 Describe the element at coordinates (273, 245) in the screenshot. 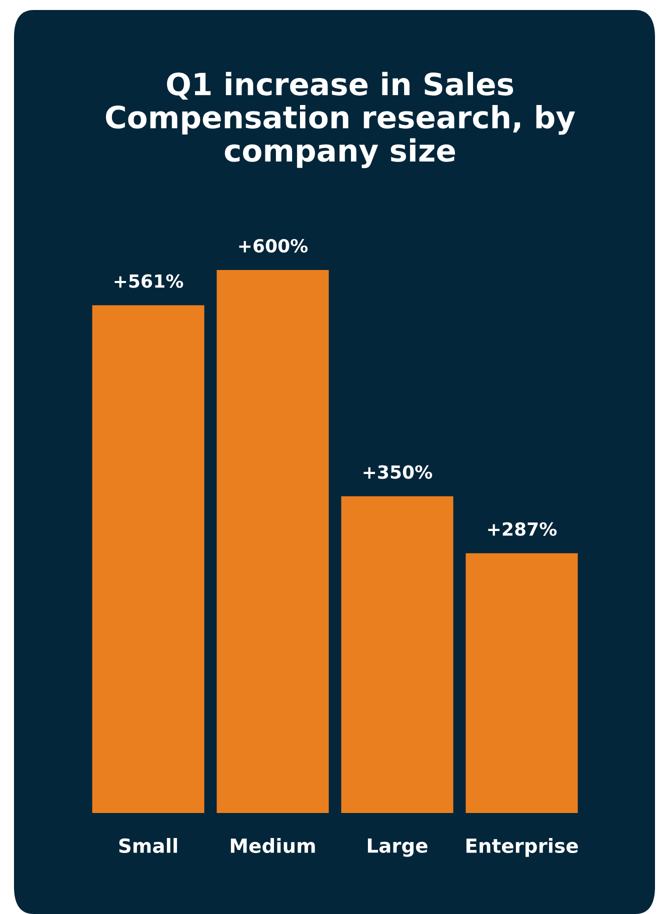

I see `data-label: +600%` at that location.